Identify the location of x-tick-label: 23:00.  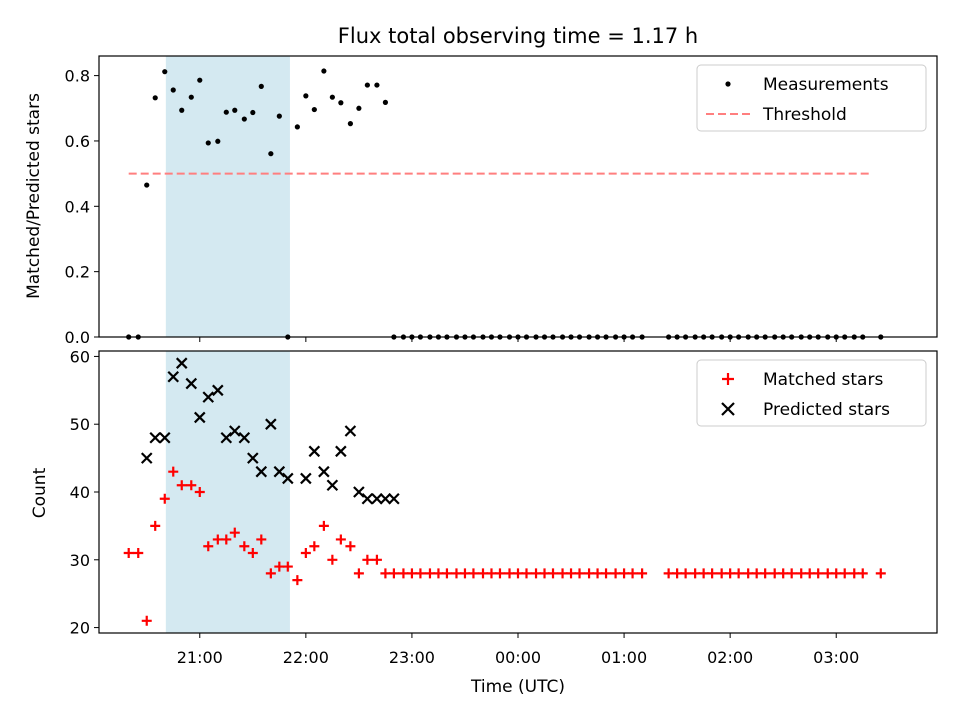
(412, 657).